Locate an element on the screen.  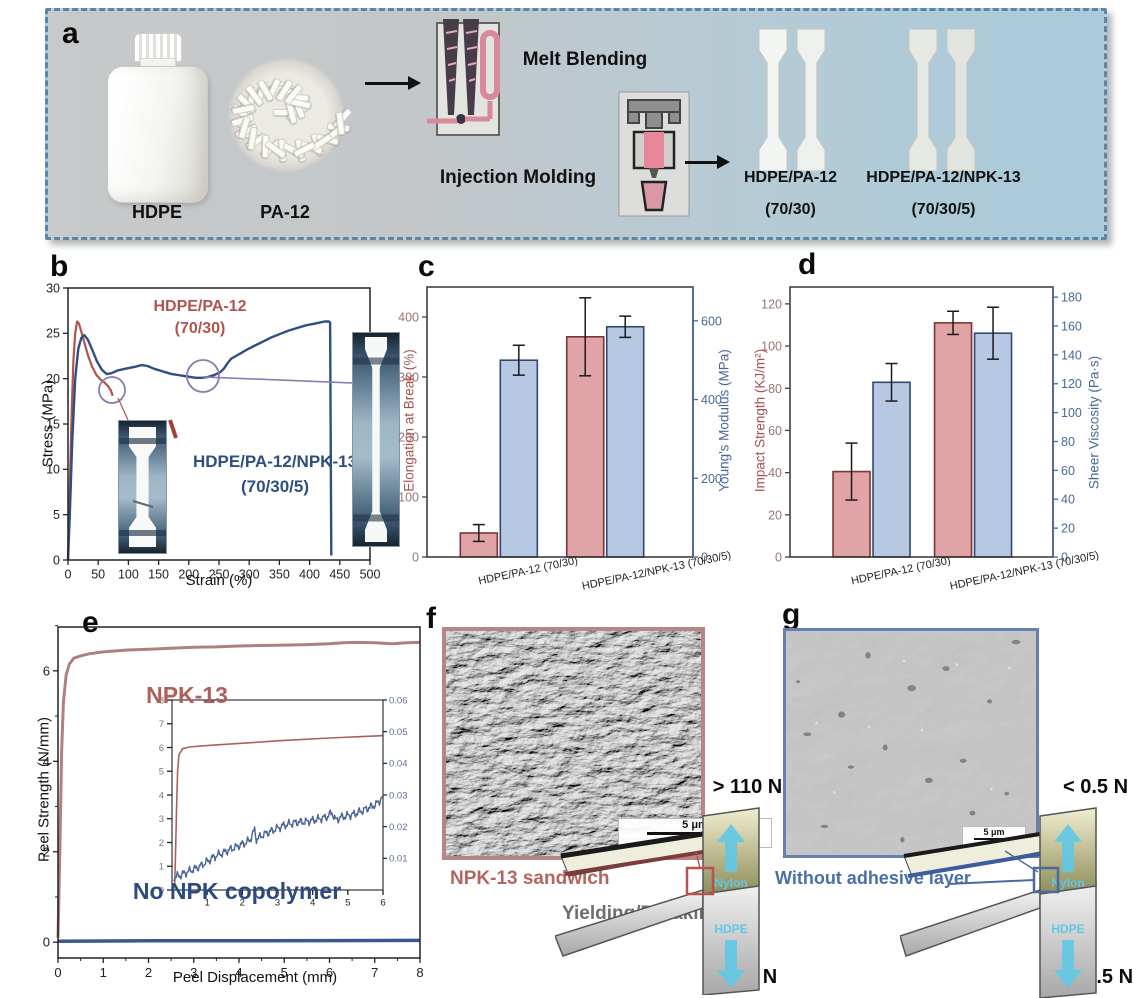
panel-d-label: d is located at coordinates (807, 264).